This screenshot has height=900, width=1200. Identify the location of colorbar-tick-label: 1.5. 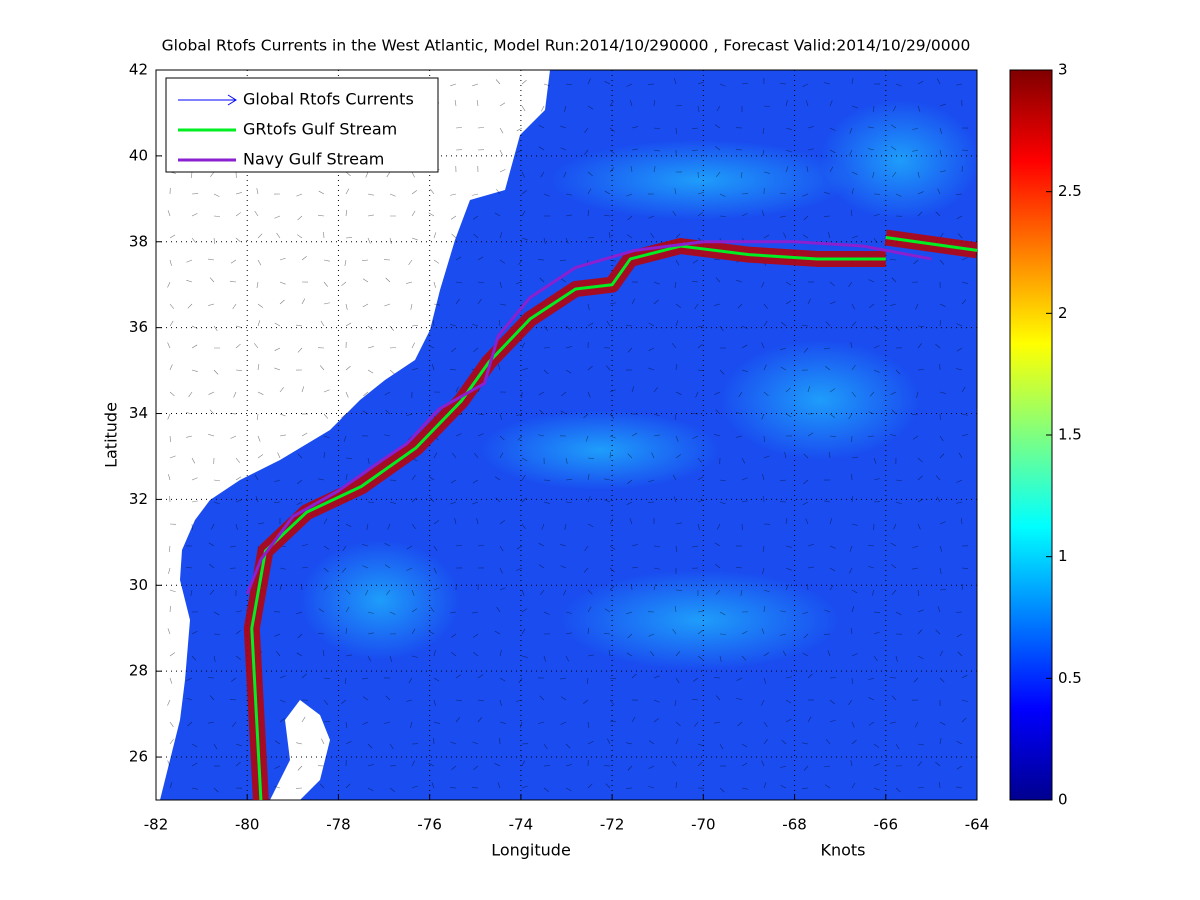
(1070, 435).